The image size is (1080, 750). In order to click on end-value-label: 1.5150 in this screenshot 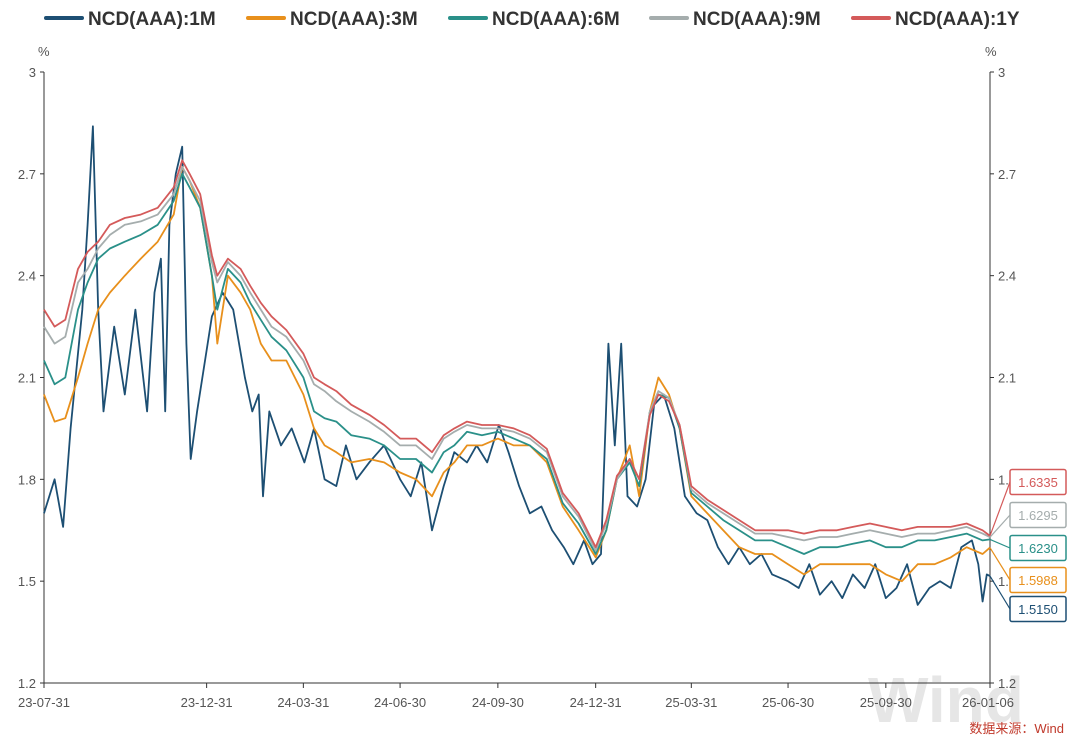, I will do `click(1038, 609)`.